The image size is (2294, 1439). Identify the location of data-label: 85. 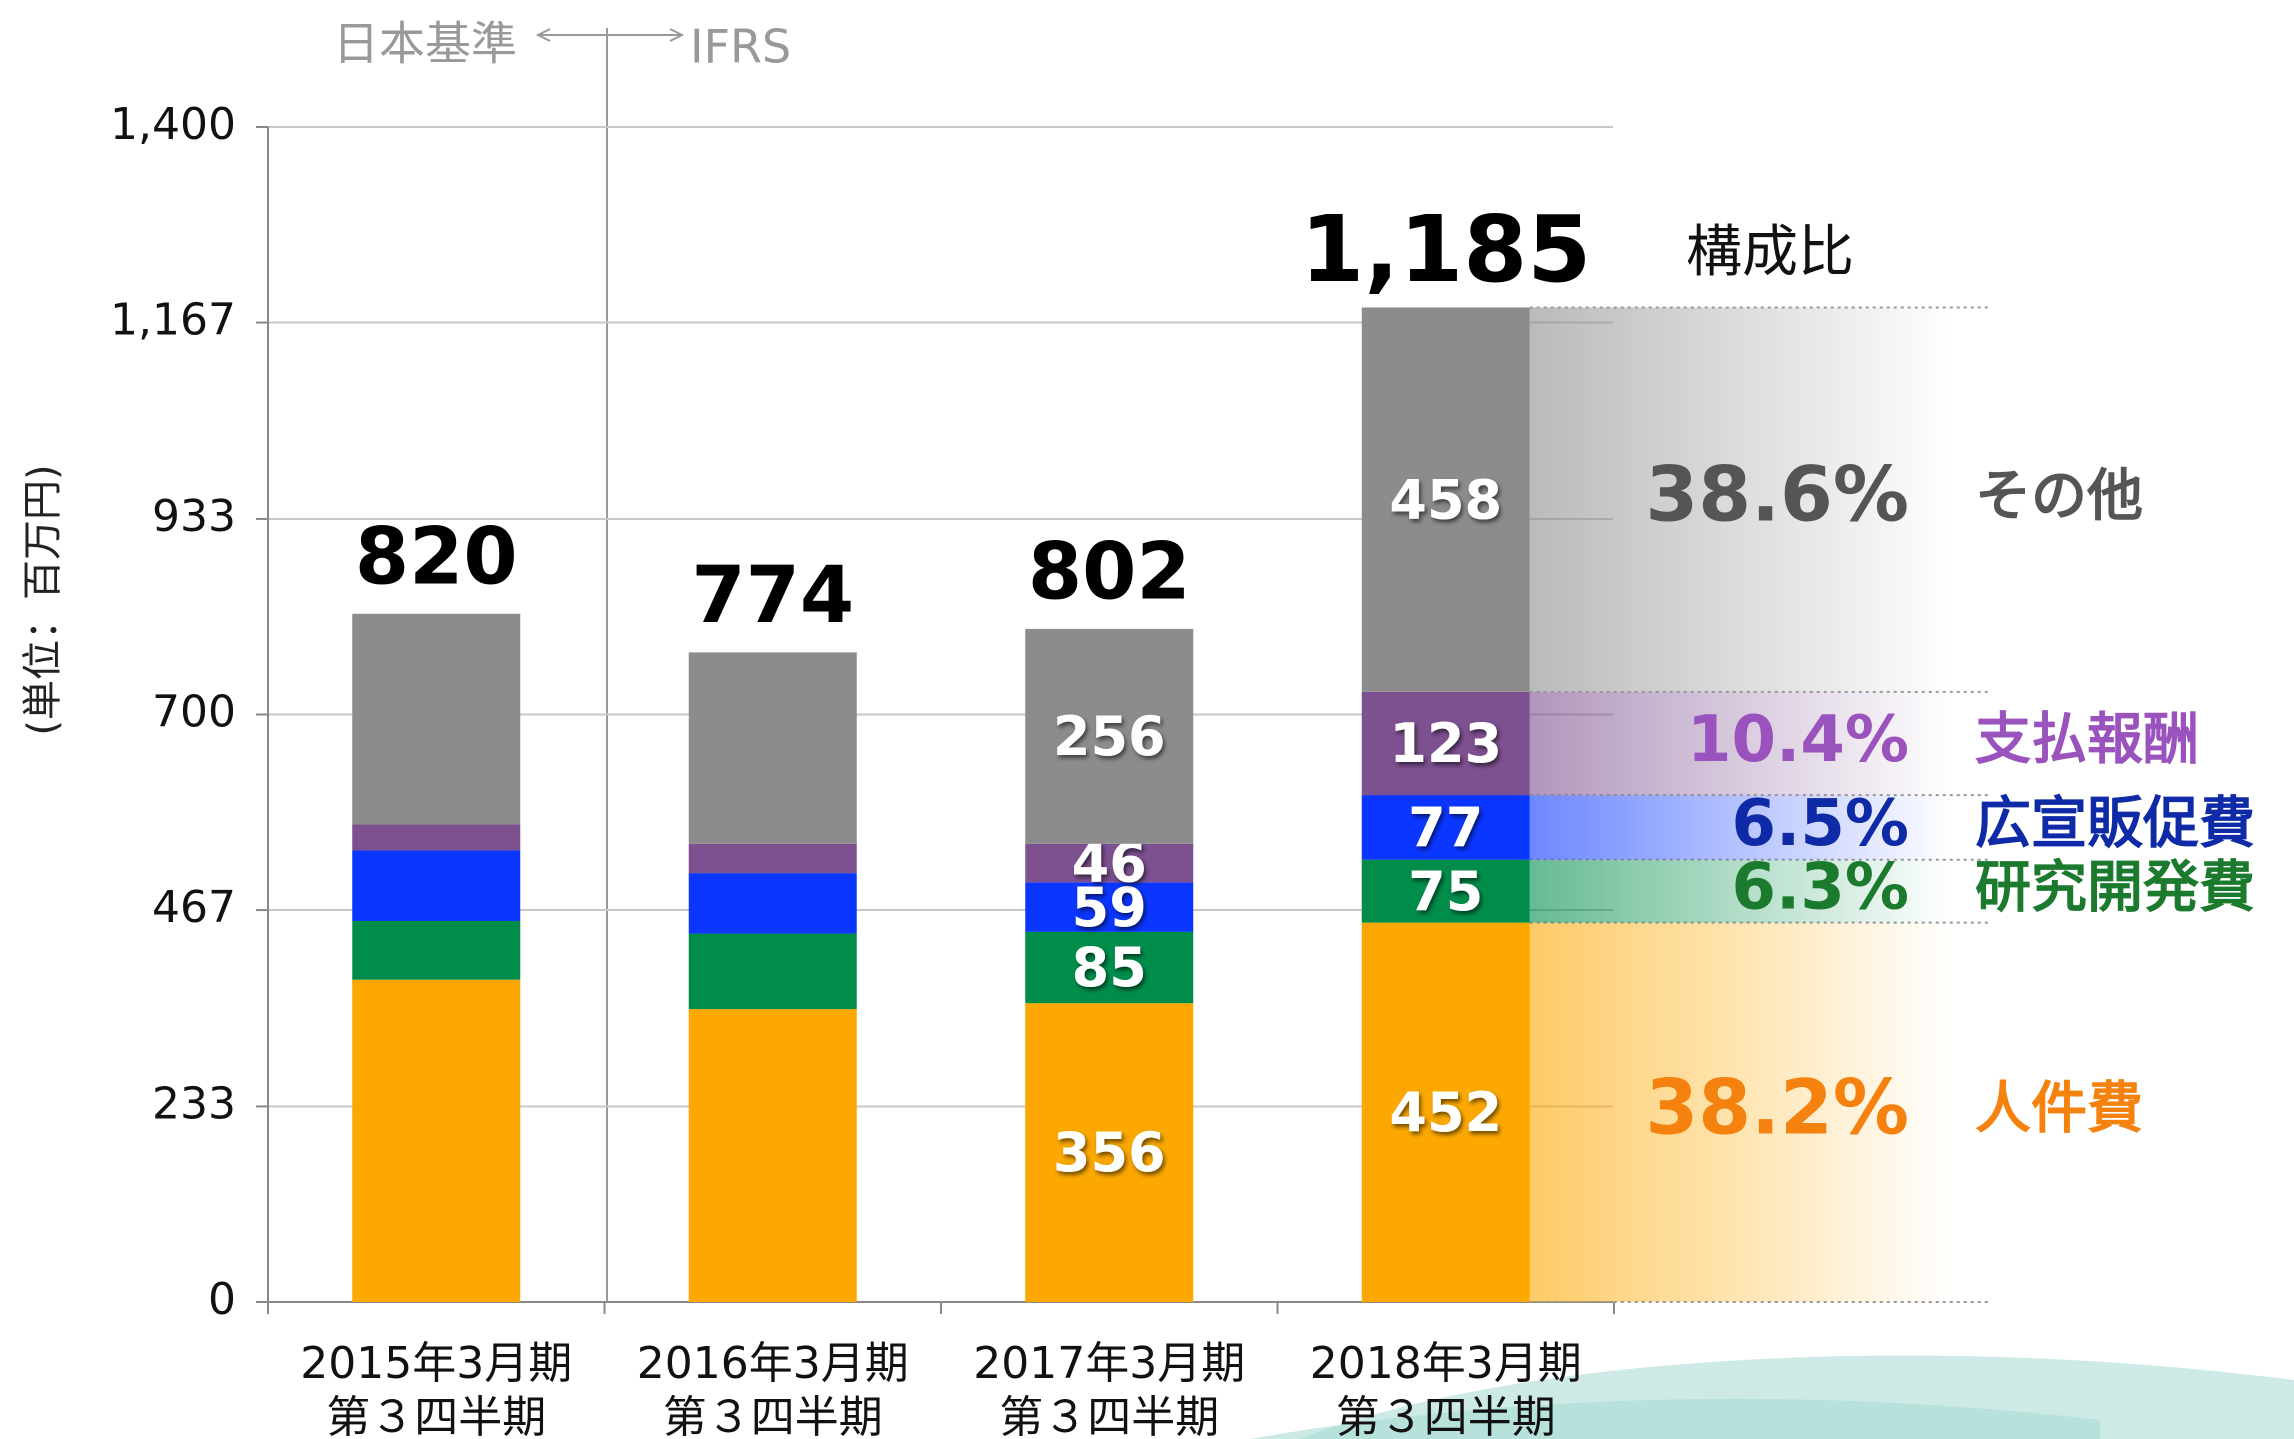
(1109, 967).